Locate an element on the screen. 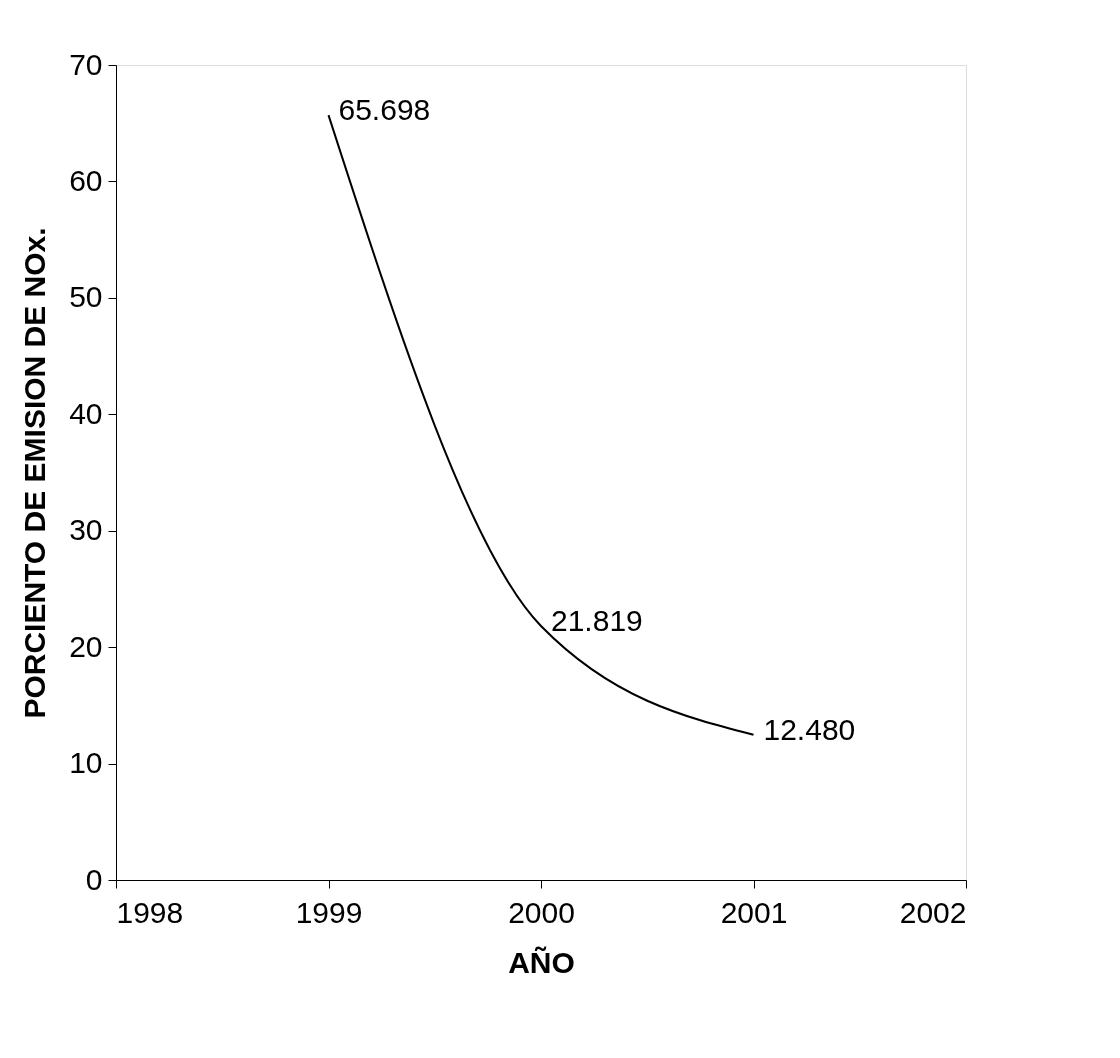 Image resolution: width=1120 pixels, height=1058 pixels. y-tick-label: 40 is located at coordinates (86, 413).